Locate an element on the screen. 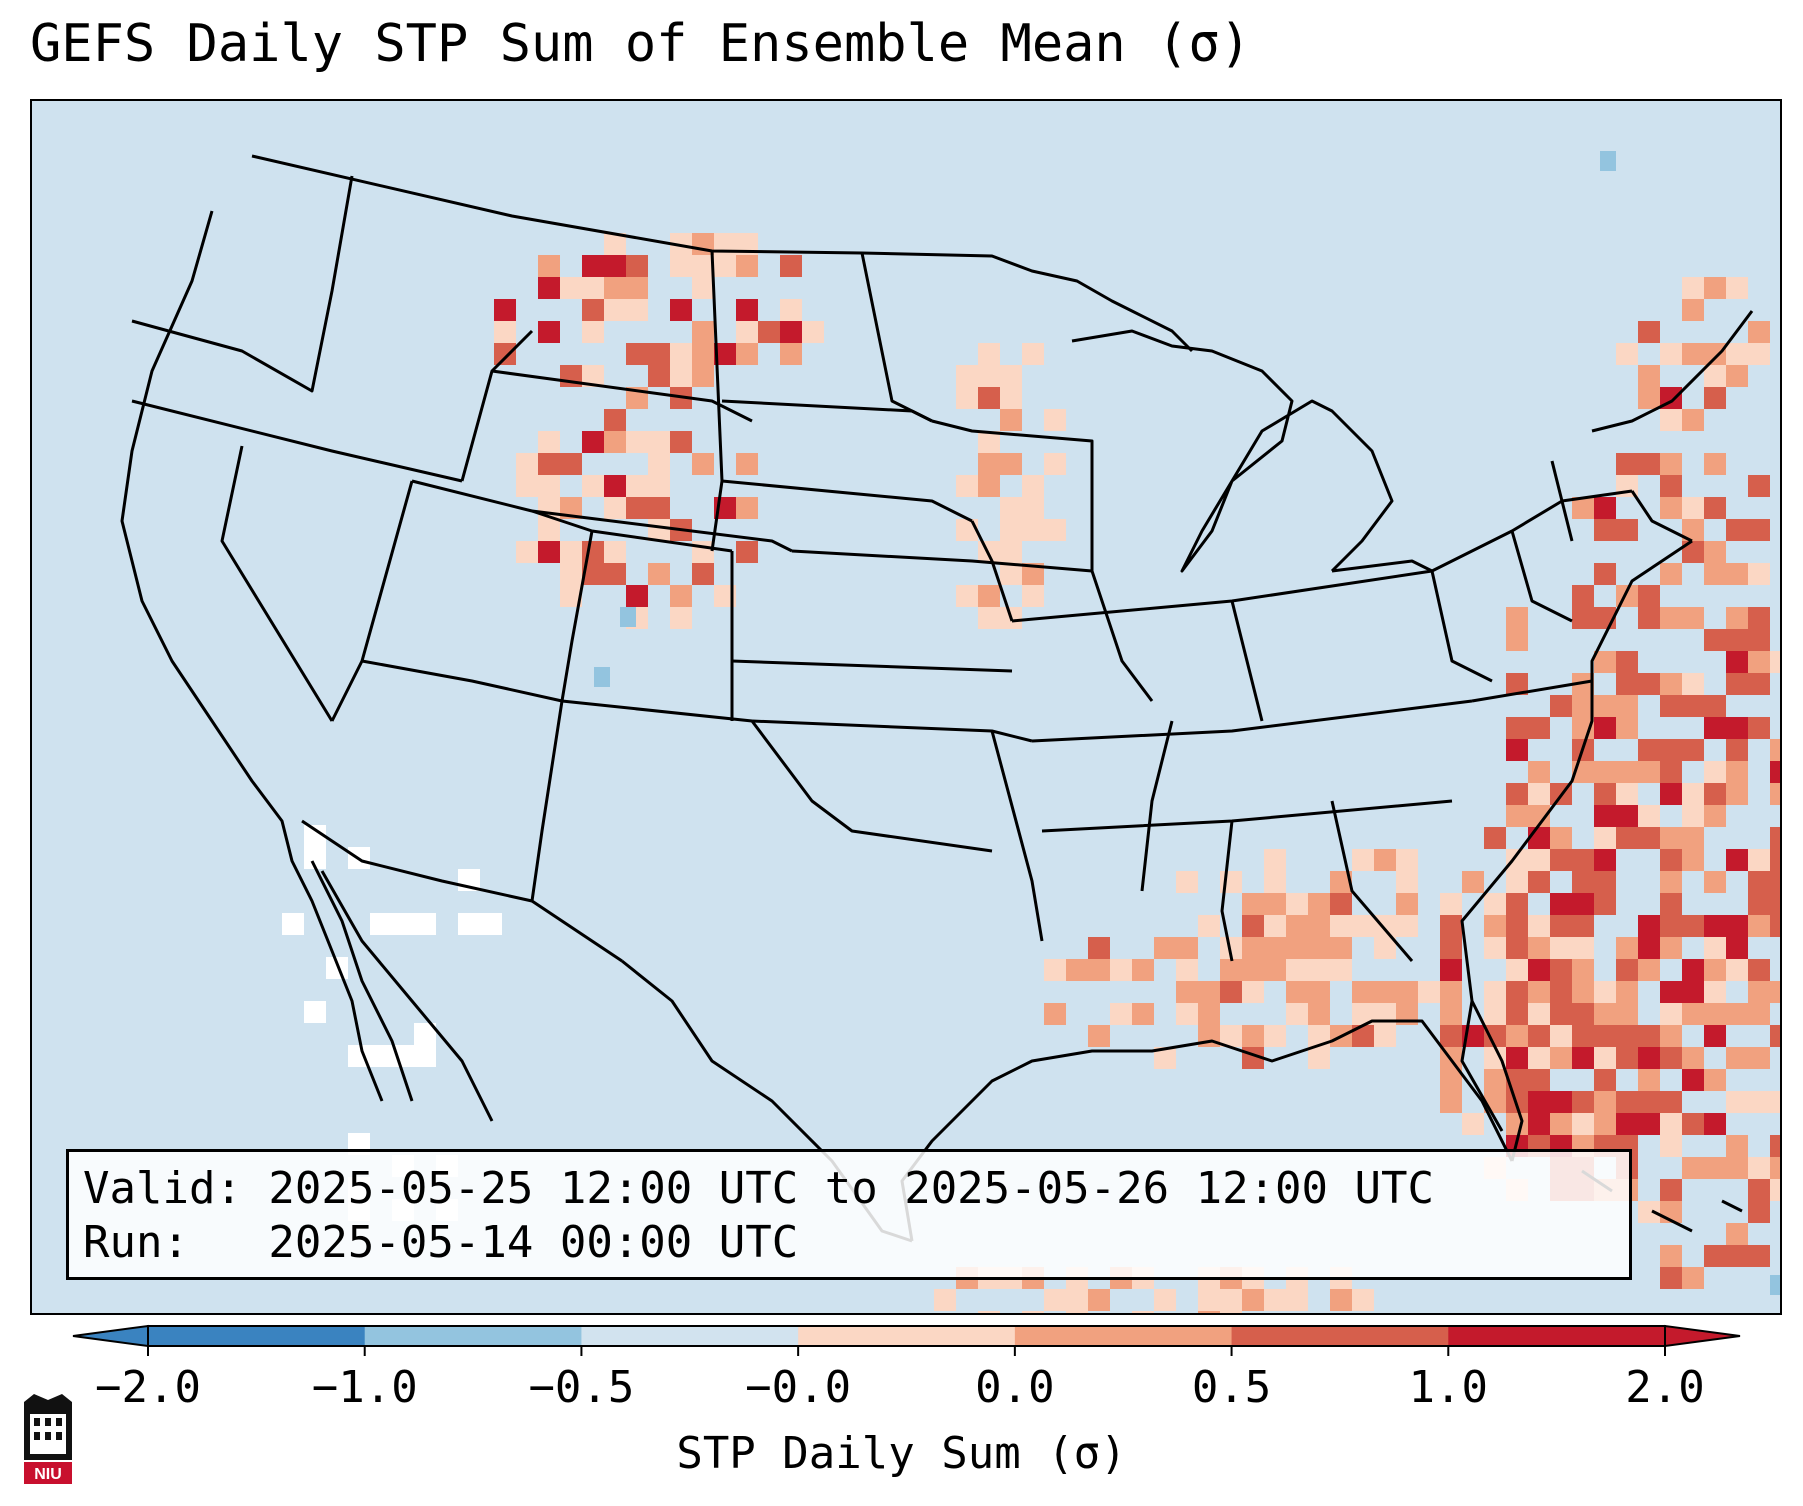 The image size is (1803, 1506). colorbar-tick-label: 1.0 is located at coordinates (1448, 1387).